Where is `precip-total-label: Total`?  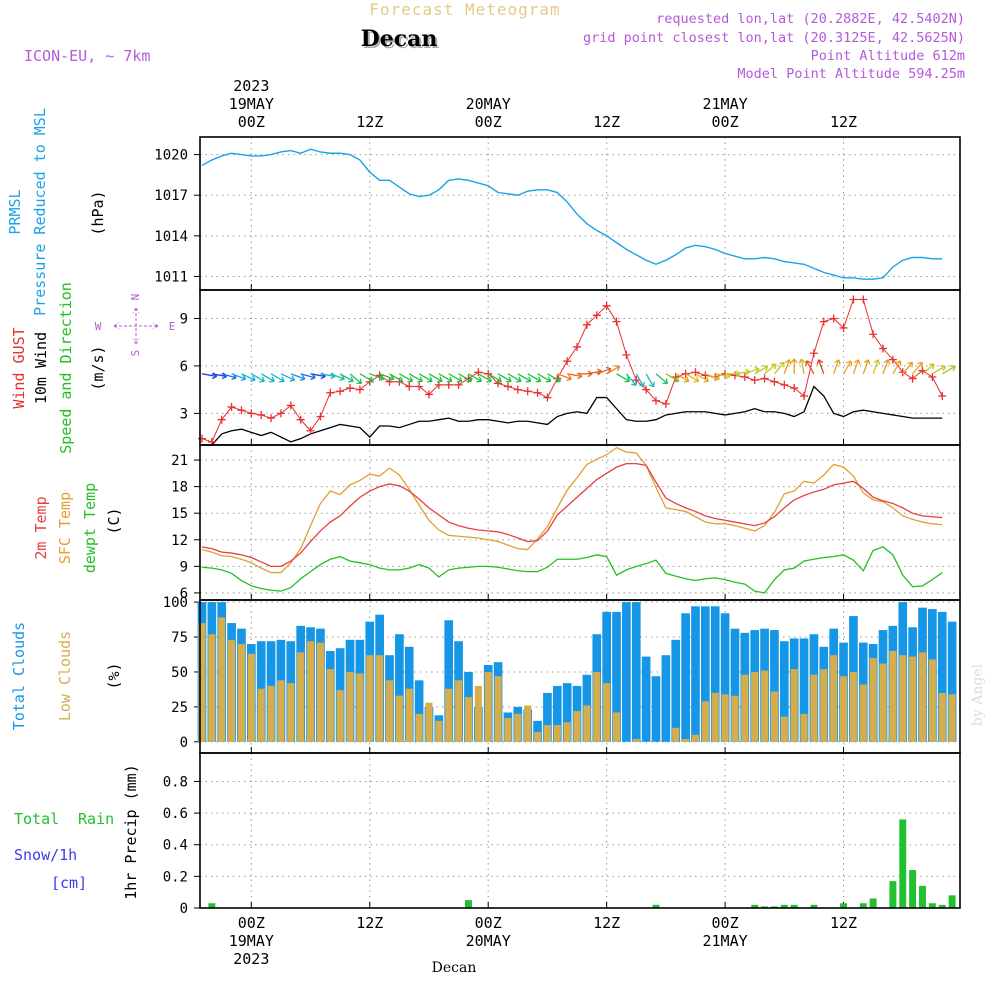
precip-total-label: Total is located at coordinates (36, 819).